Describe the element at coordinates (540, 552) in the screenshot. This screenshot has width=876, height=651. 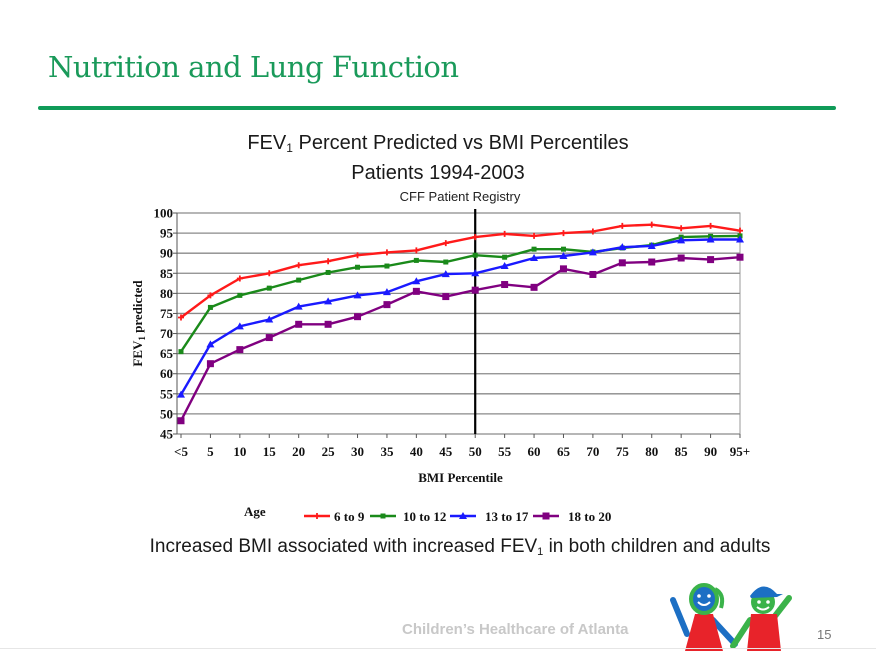
I see `caption-subscript: 1` at that location.